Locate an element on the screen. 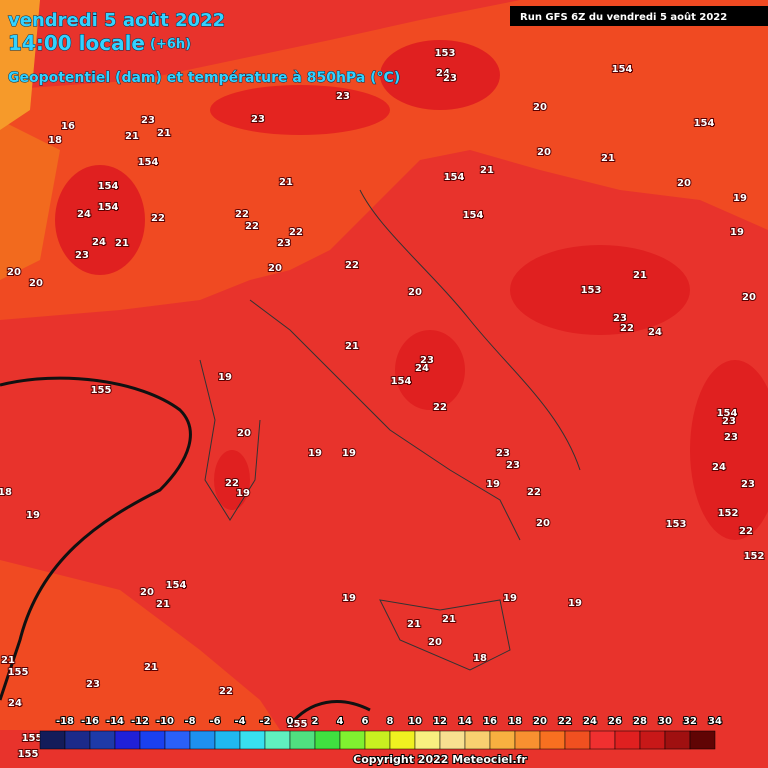  colorbar-label: -4 is located at coordinates (239, 721).